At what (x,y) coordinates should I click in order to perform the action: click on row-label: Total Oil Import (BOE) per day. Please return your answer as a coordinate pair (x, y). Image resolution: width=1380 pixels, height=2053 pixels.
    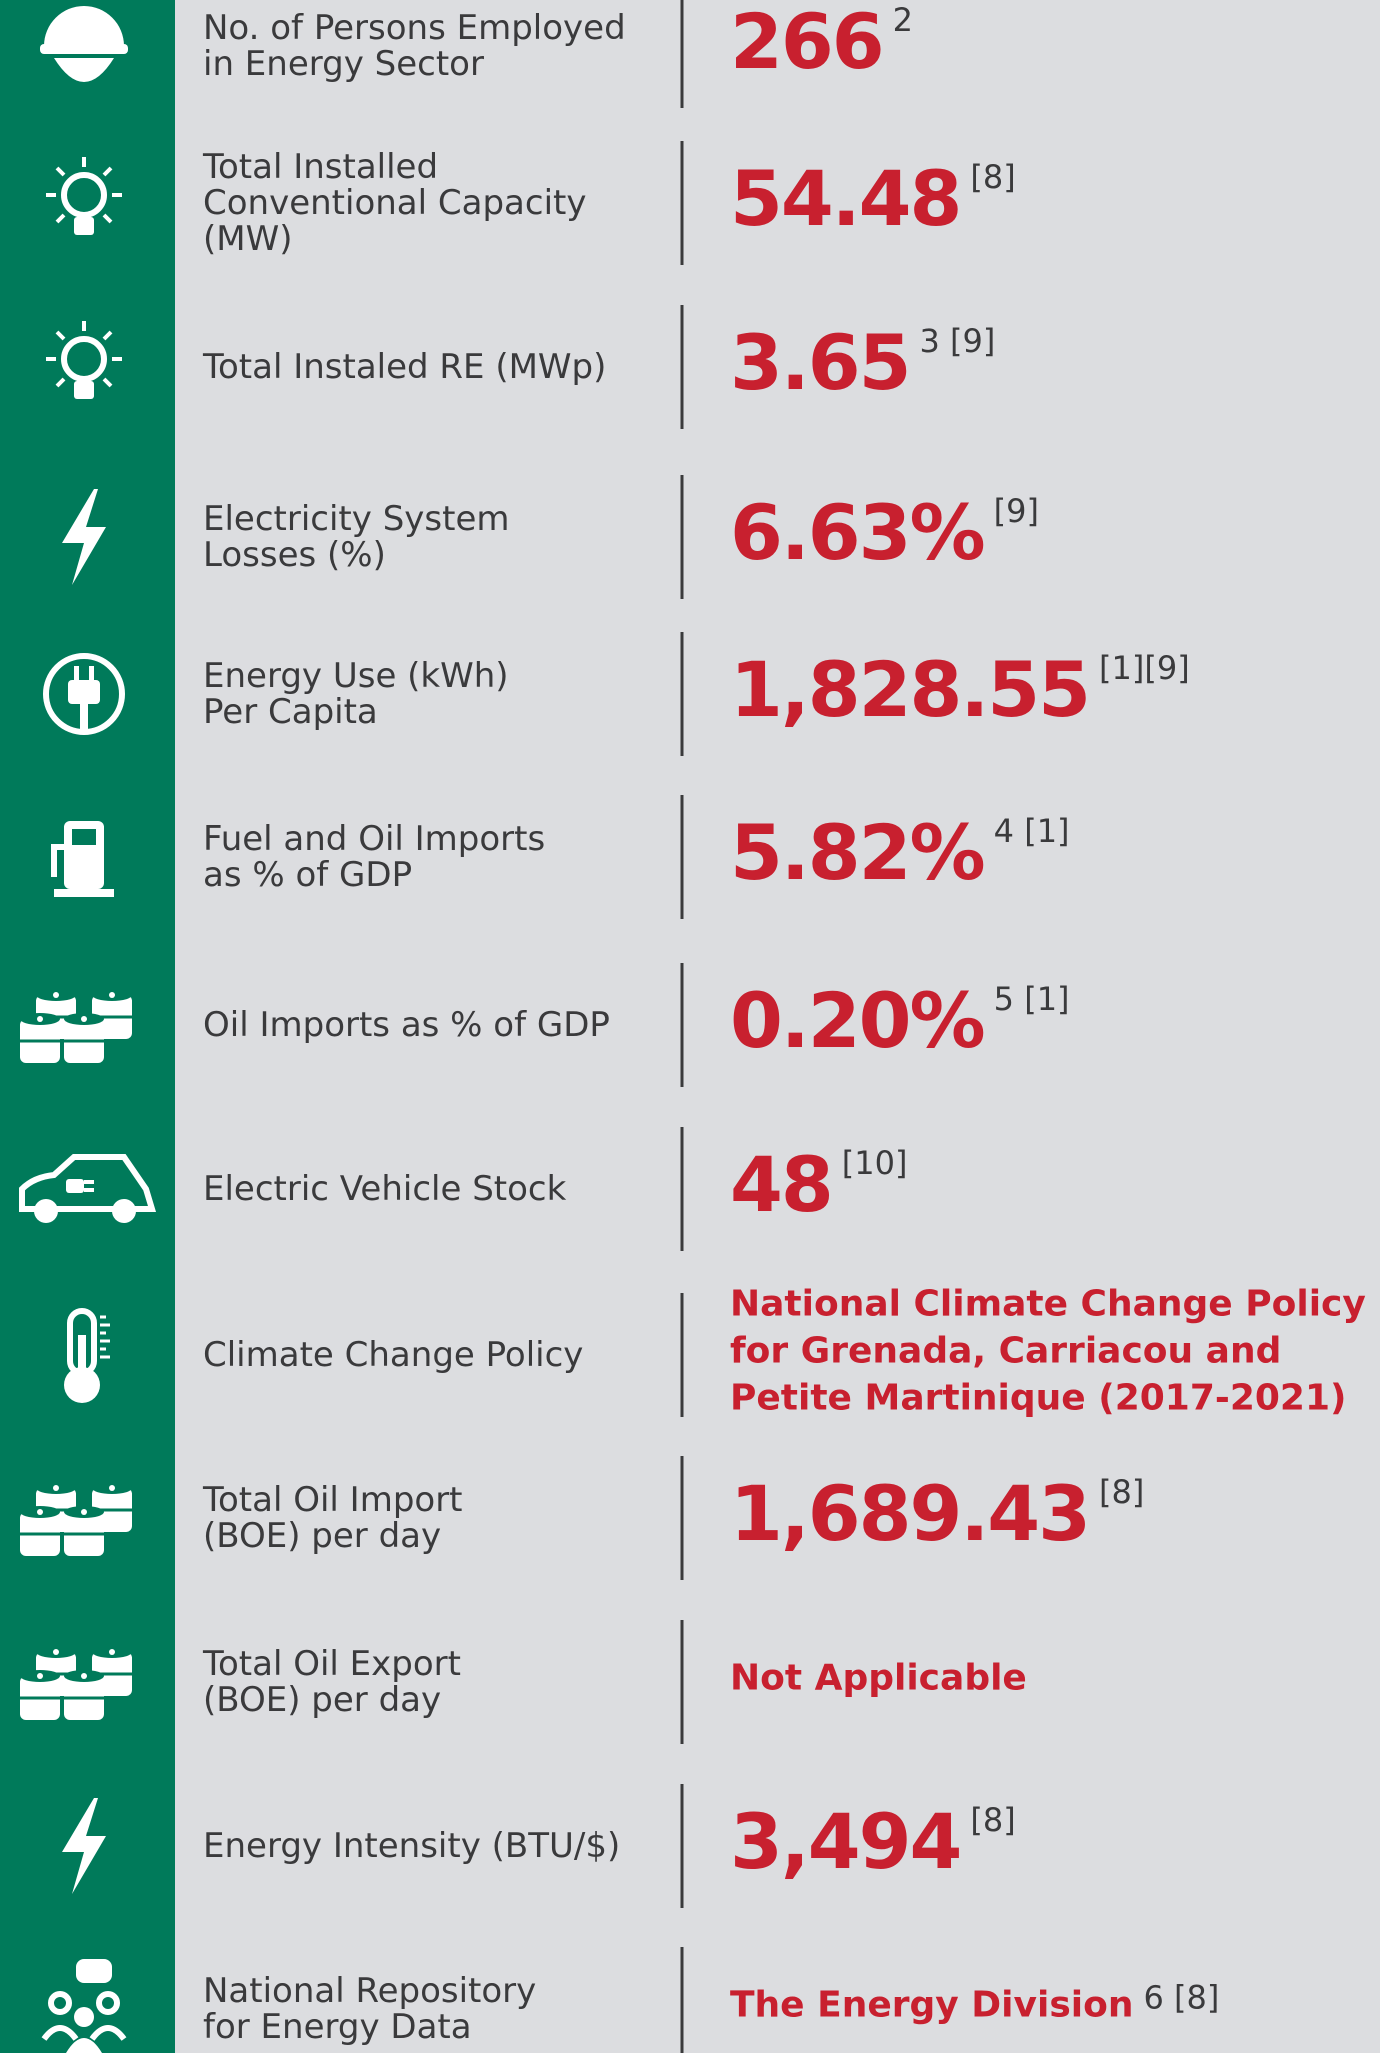
    Looking at the image, I should click on (438, 1518).